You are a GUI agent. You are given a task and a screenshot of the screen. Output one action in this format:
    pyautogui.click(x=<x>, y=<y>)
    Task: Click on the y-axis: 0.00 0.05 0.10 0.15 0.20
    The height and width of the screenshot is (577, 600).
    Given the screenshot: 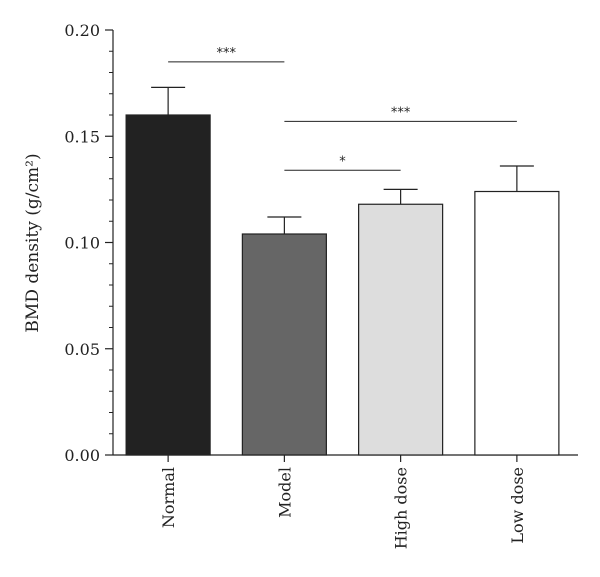 What is the action you would take?
    pyautogui.click(x=89, y=243)
    